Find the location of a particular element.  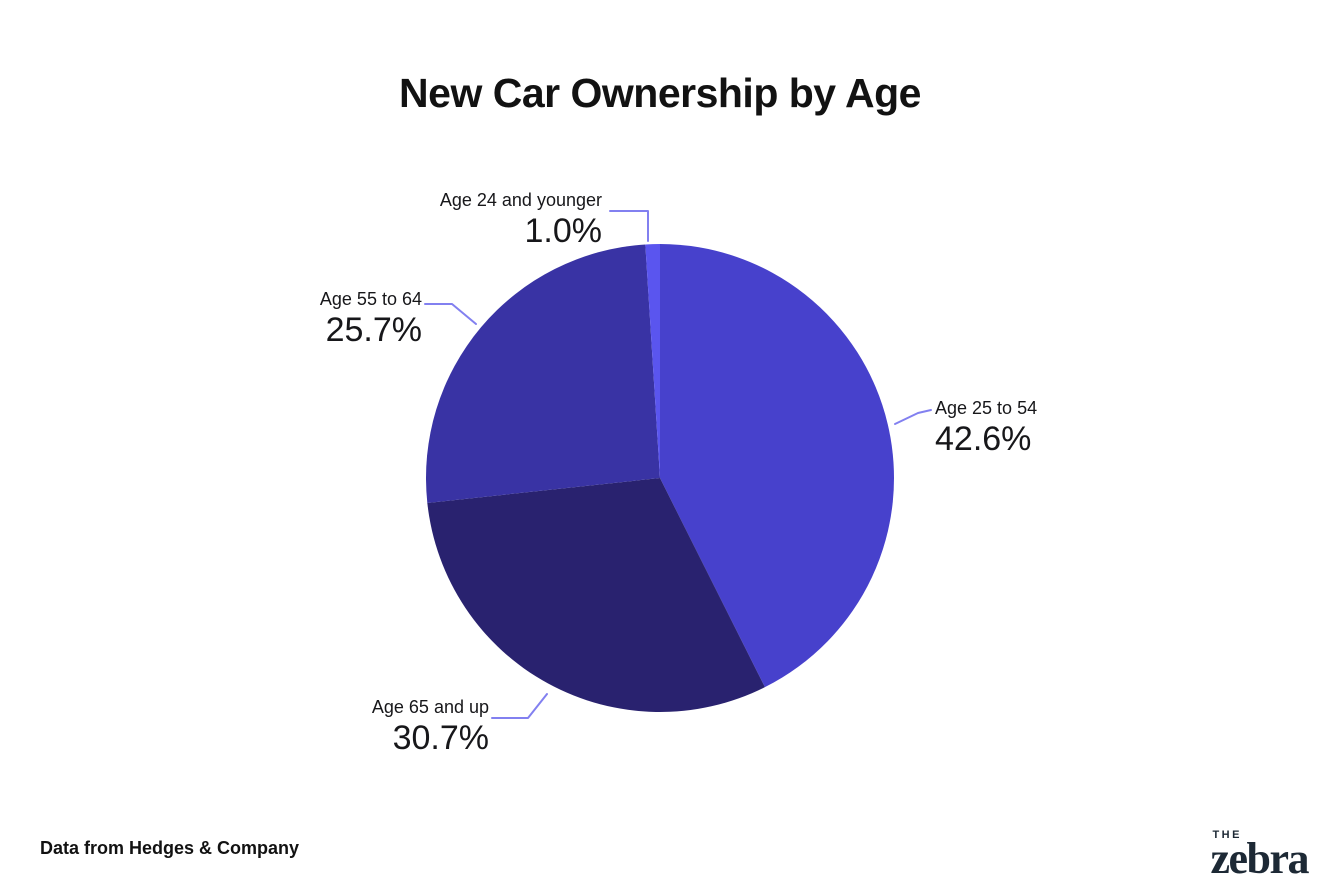

source-note: Data from Hedges & Company is located at coordinates (170, 848).